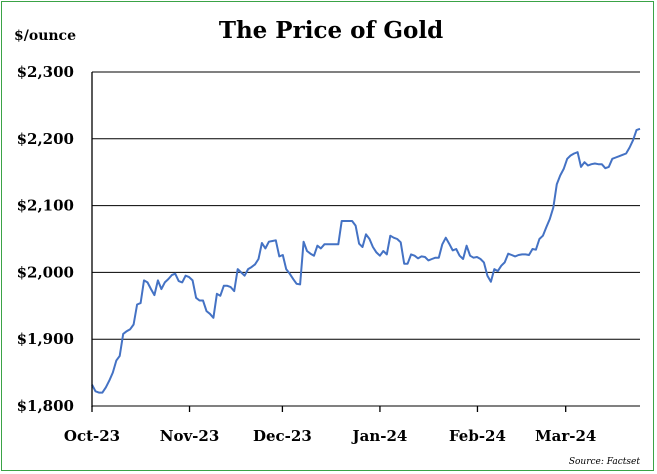  I want to click on x-tick-Mar-24: Mar-24, so click(565, 436).